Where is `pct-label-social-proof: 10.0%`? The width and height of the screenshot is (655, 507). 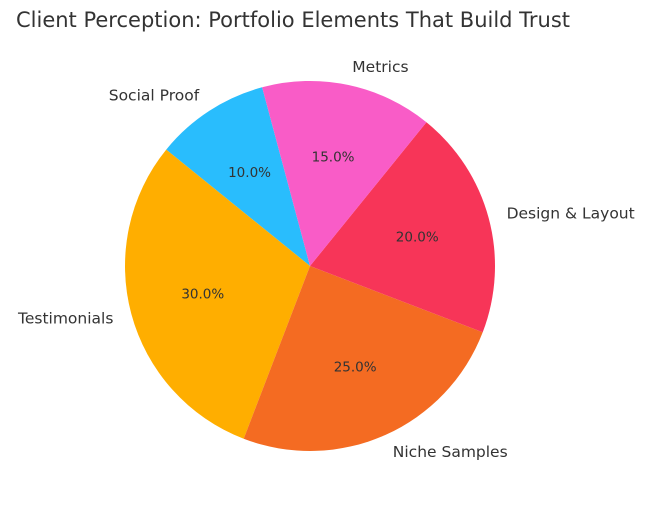 pct-label-social-proof: 10.0% is located at coordinates (249, 173).